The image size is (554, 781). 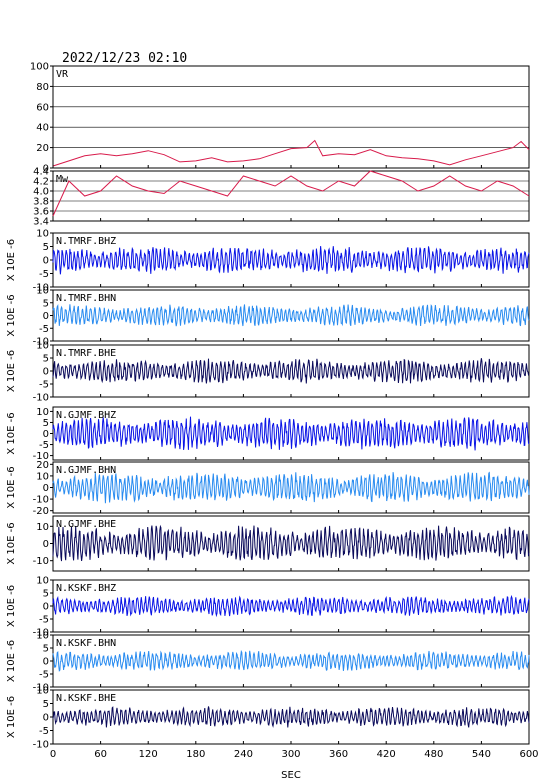 I want to click on panel-label: N.GJMF.BHN, so click(x=86, y=470).